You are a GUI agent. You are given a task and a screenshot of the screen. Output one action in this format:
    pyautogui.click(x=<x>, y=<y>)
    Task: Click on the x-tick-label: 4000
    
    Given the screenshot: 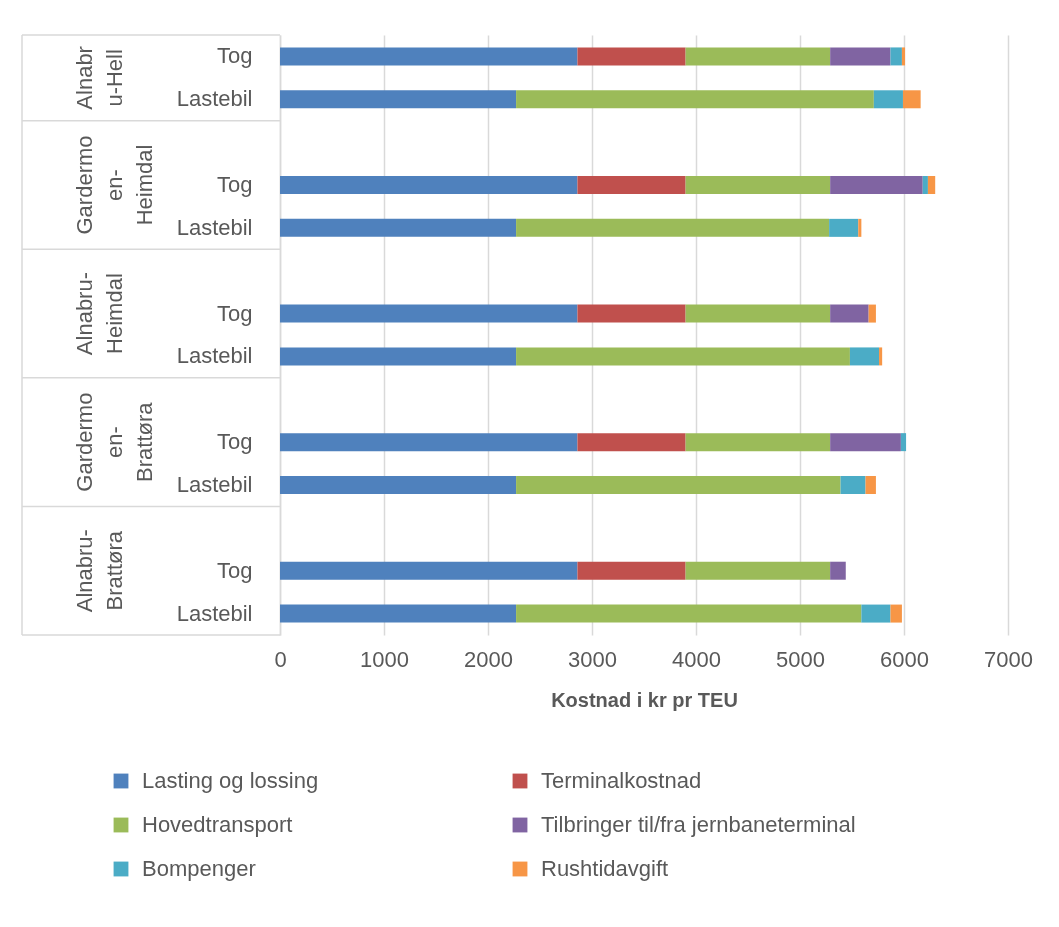 What is the action you would take?
    pyautogui.click(x=696, y=659)
    